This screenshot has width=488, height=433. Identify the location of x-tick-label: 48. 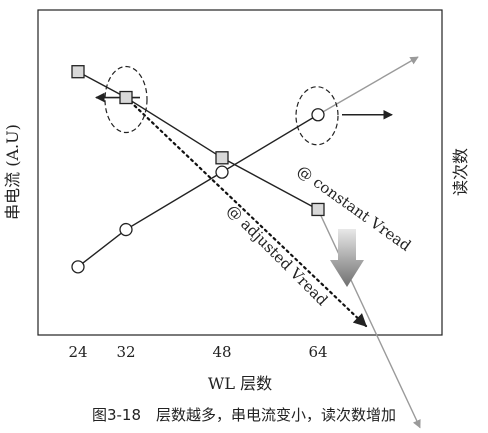
(221, 352).